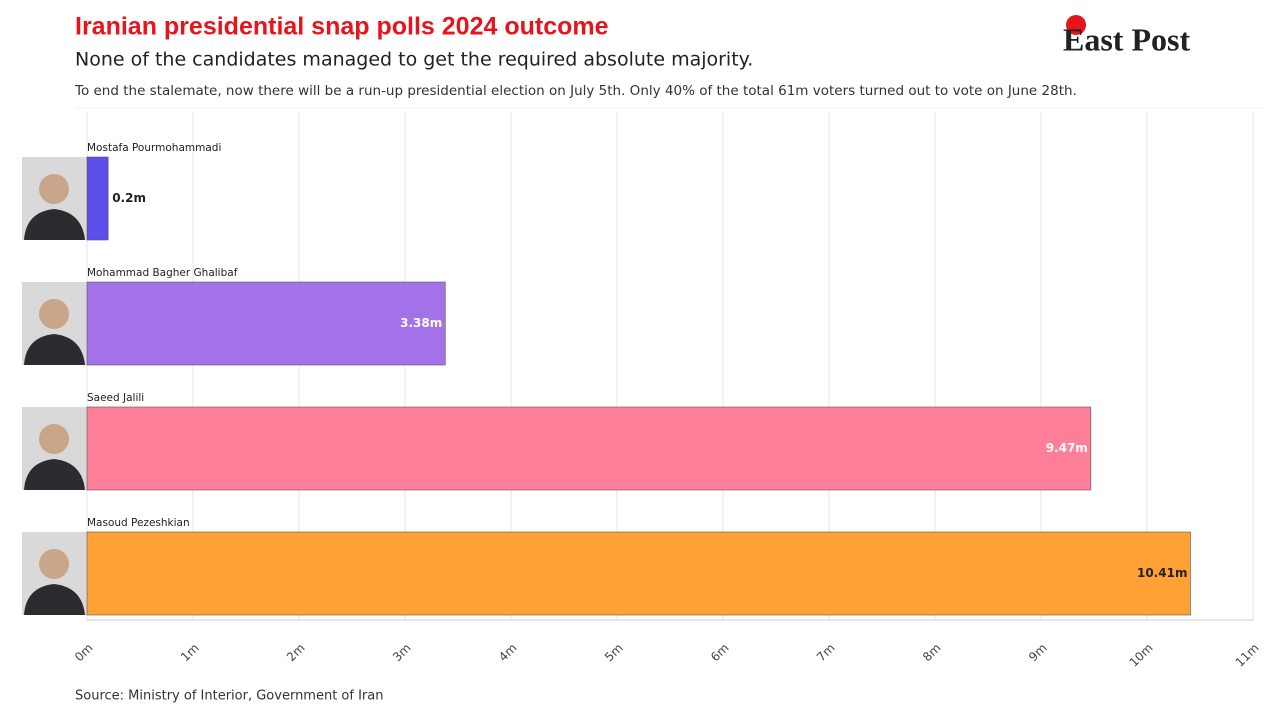 The width and height of the screenshot is (1280, 720). What do you see at coordinates (402, 653) in the screenshot?
I see `x-tick-label: 3m` at bounding box center [402, 653].